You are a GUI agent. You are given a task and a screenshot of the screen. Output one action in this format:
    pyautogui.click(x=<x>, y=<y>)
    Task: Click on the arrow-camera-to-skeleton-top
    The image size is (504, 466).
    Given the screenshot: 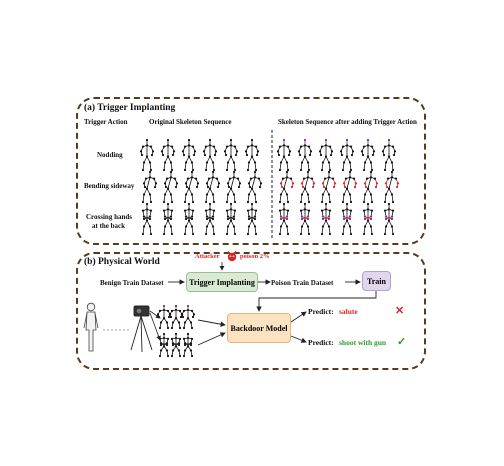 What is the action you would take?
    pyautogui.click(x=155, y=314)
    